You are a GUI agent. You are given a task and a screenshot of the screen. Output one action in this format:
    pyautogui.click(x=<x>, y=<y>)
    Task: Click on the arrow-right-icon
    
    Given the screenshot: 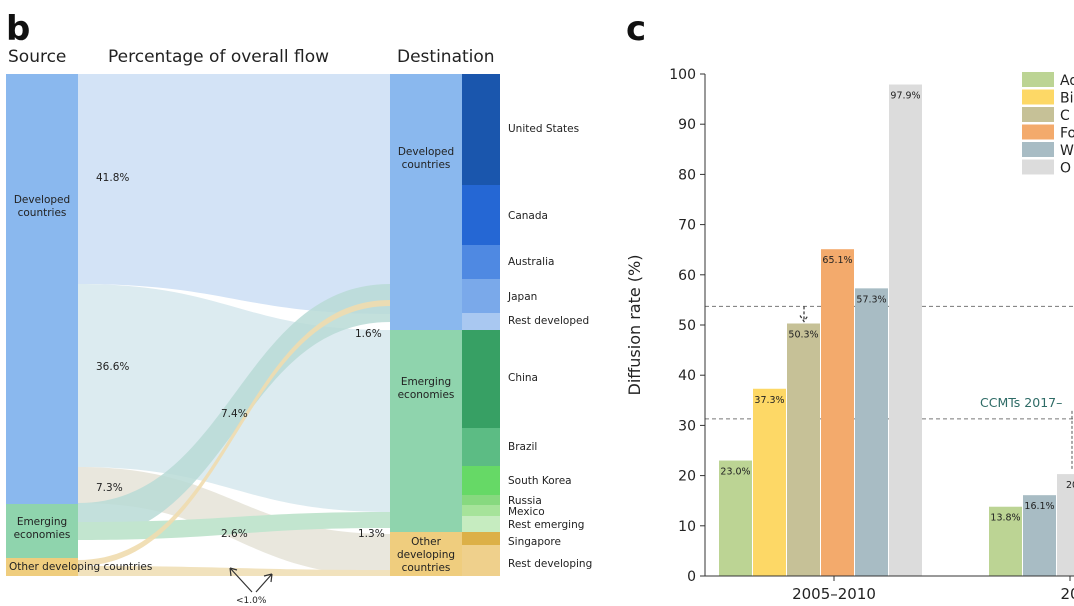 What is the action you would take?
    pyautogui.click(x=264, y=583)
    